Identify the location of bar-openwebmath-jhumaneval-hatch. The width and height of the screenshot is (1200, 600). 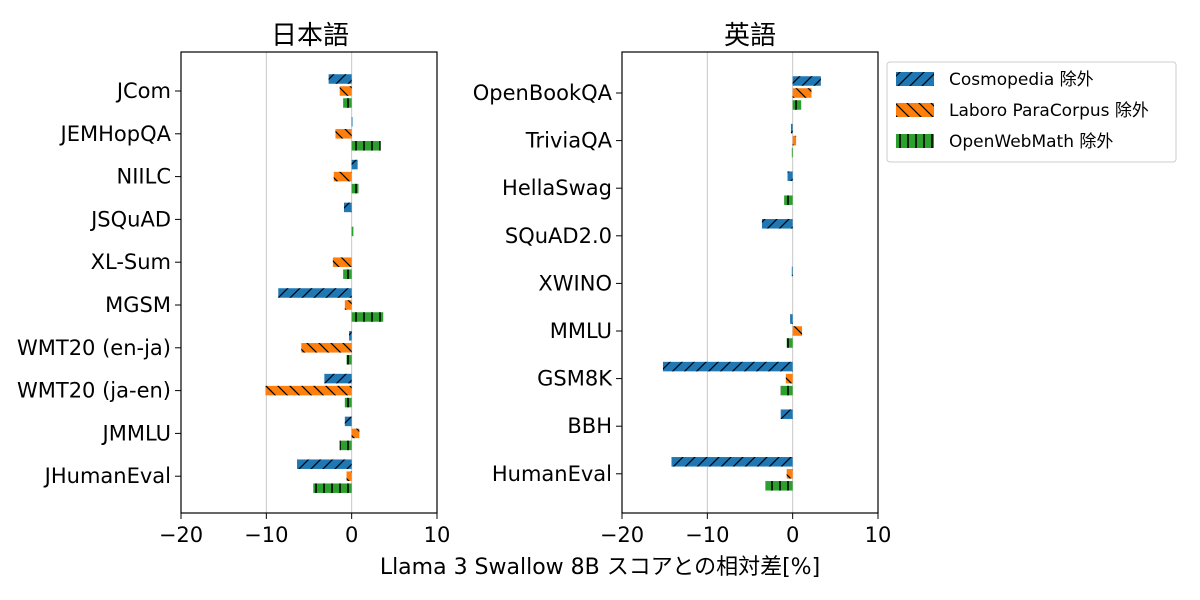
(332, 488).